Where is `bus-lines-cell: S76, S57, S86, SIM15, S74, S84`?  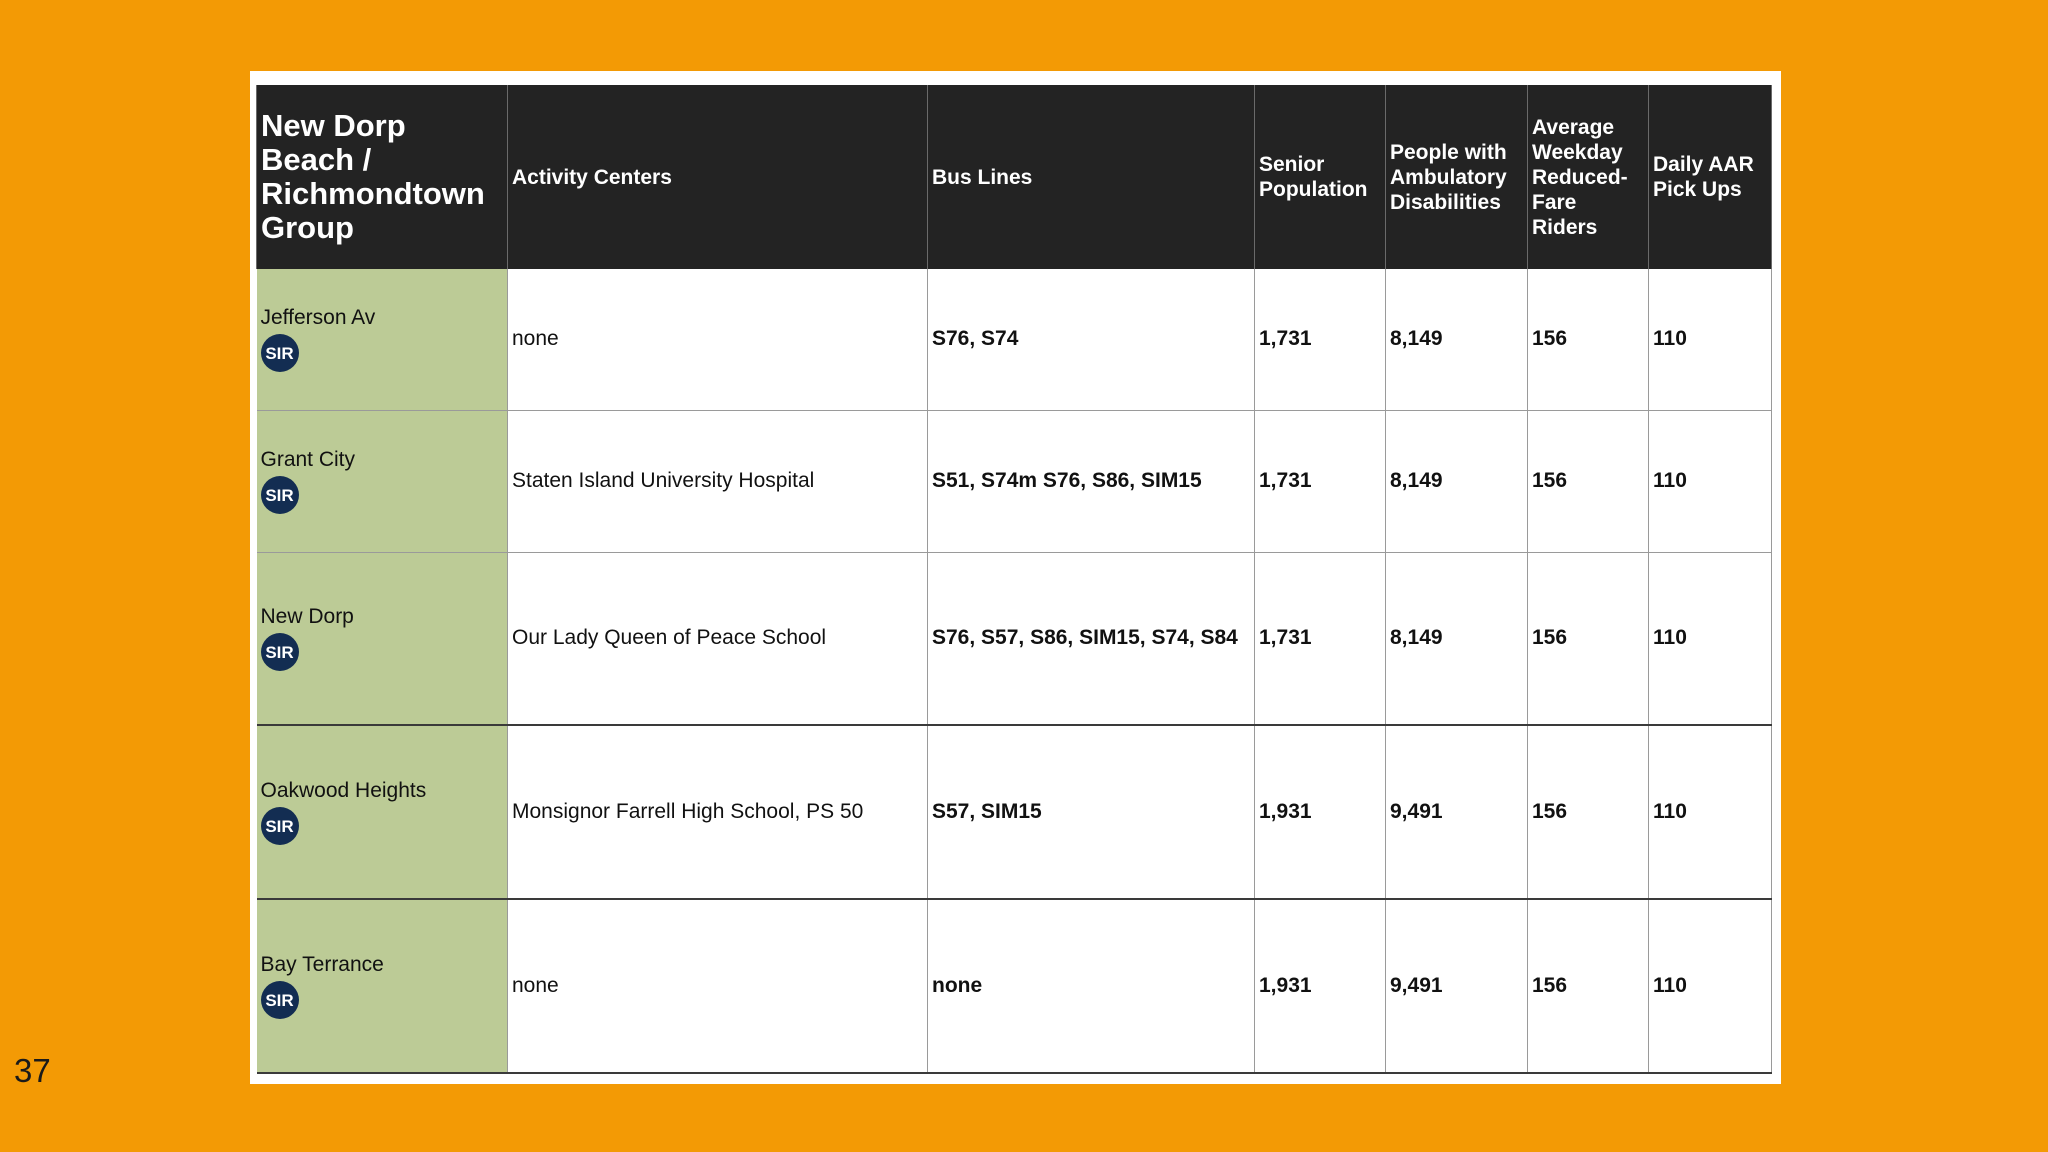 bus-lines-cell: S76, S57, S86, SIM15, S74, S84 is located at coordinates (1091, 639).